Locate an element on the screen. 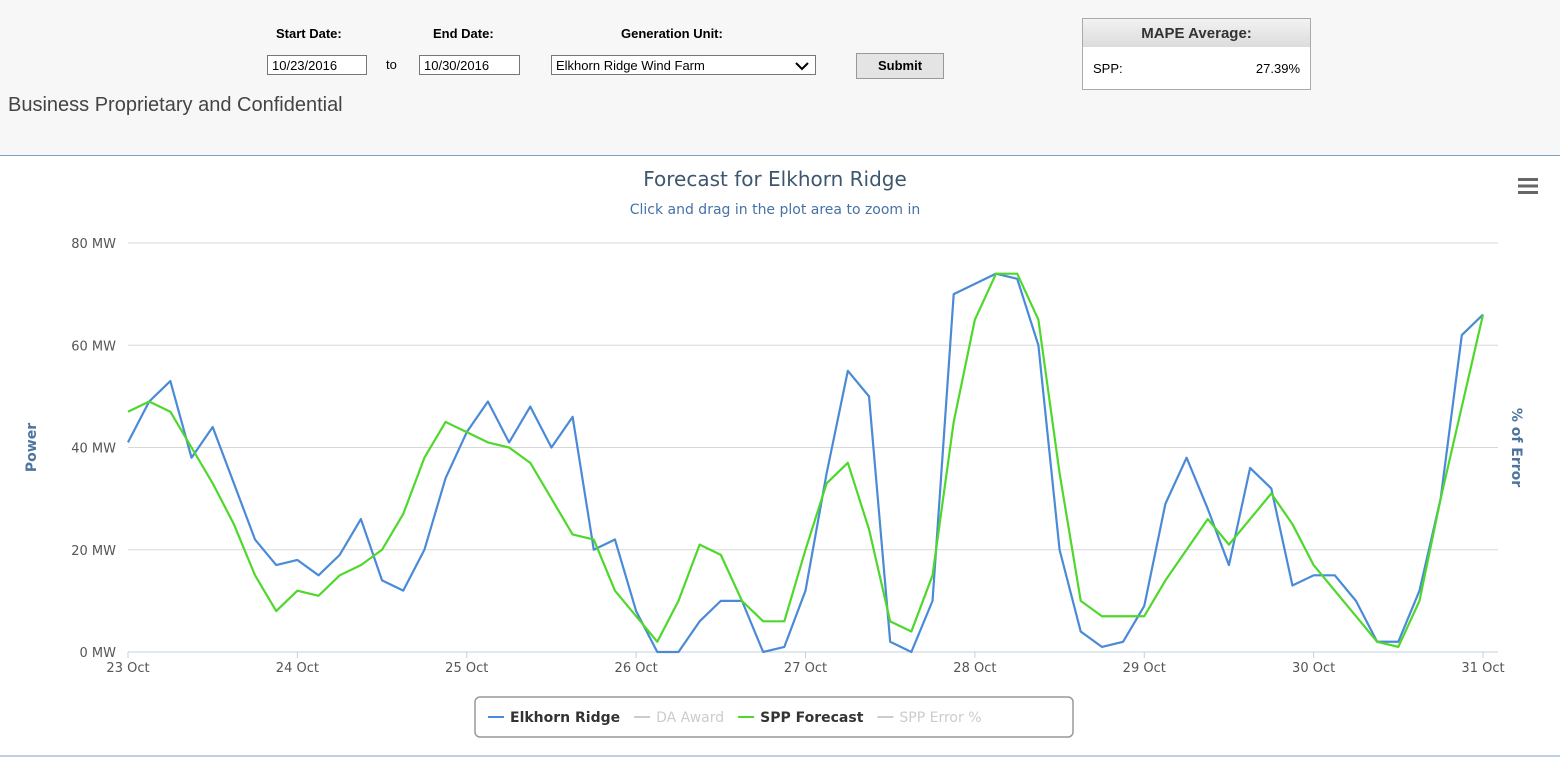 This screenshot has width=1560, height=758. y-axis-title: Power is located at coordinates (32, 447).